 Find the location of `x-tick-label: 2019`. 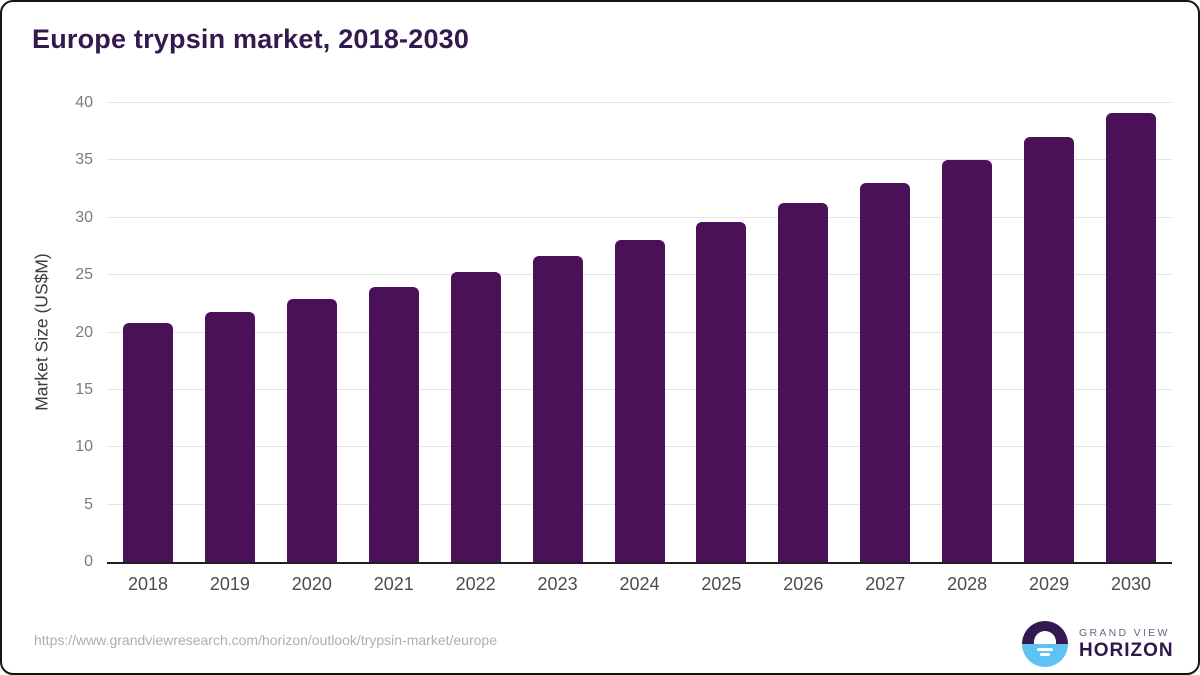

x-tick-label: 2019 is located at coordinates (229, 584).